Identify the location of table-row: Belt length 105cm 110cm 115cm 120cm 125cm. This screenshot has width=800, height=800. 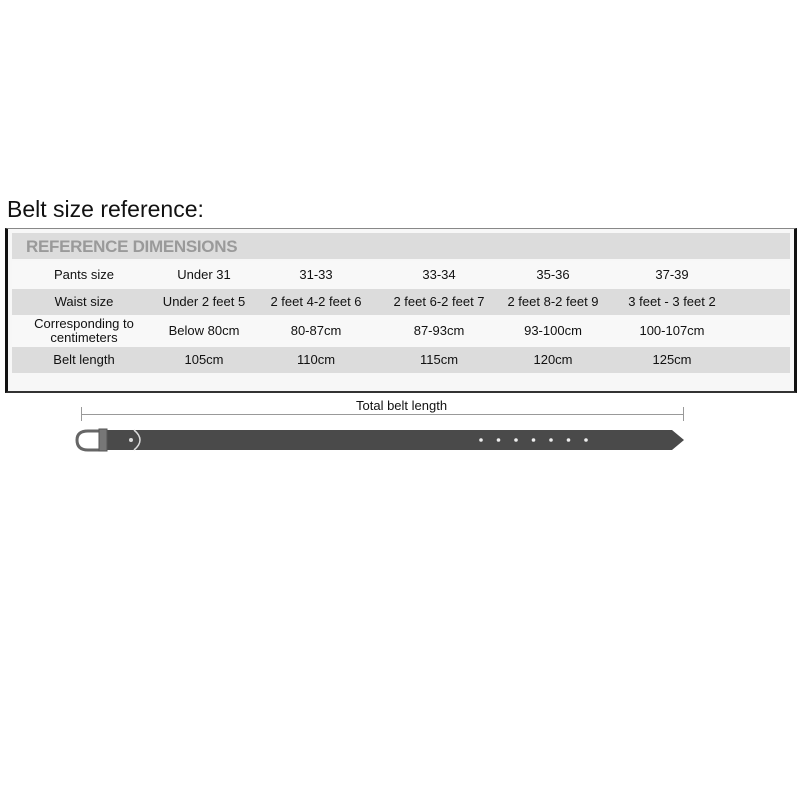
(401, 360).